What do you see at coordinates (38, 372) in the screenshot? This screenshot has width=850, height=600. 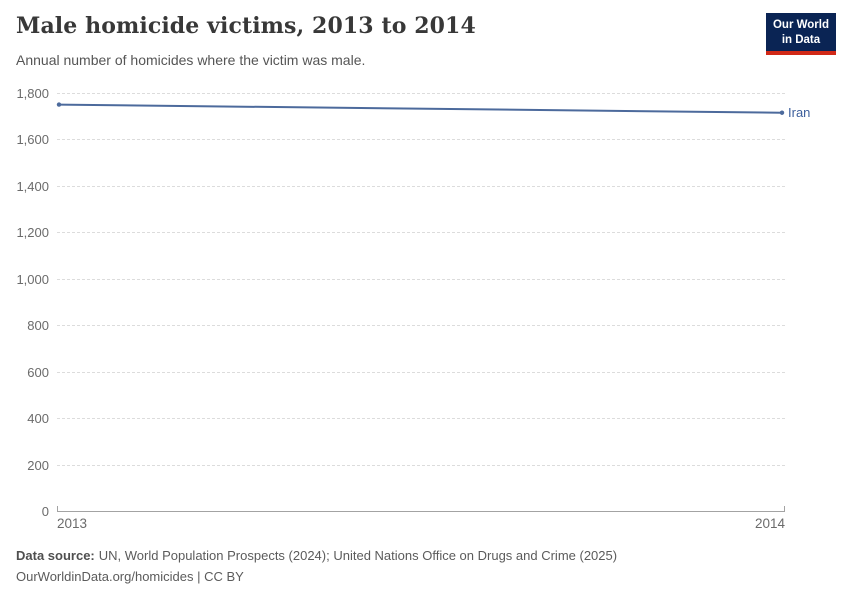 I see `y-axis-tick-label-600: 600` at bounding box center [38, 372].